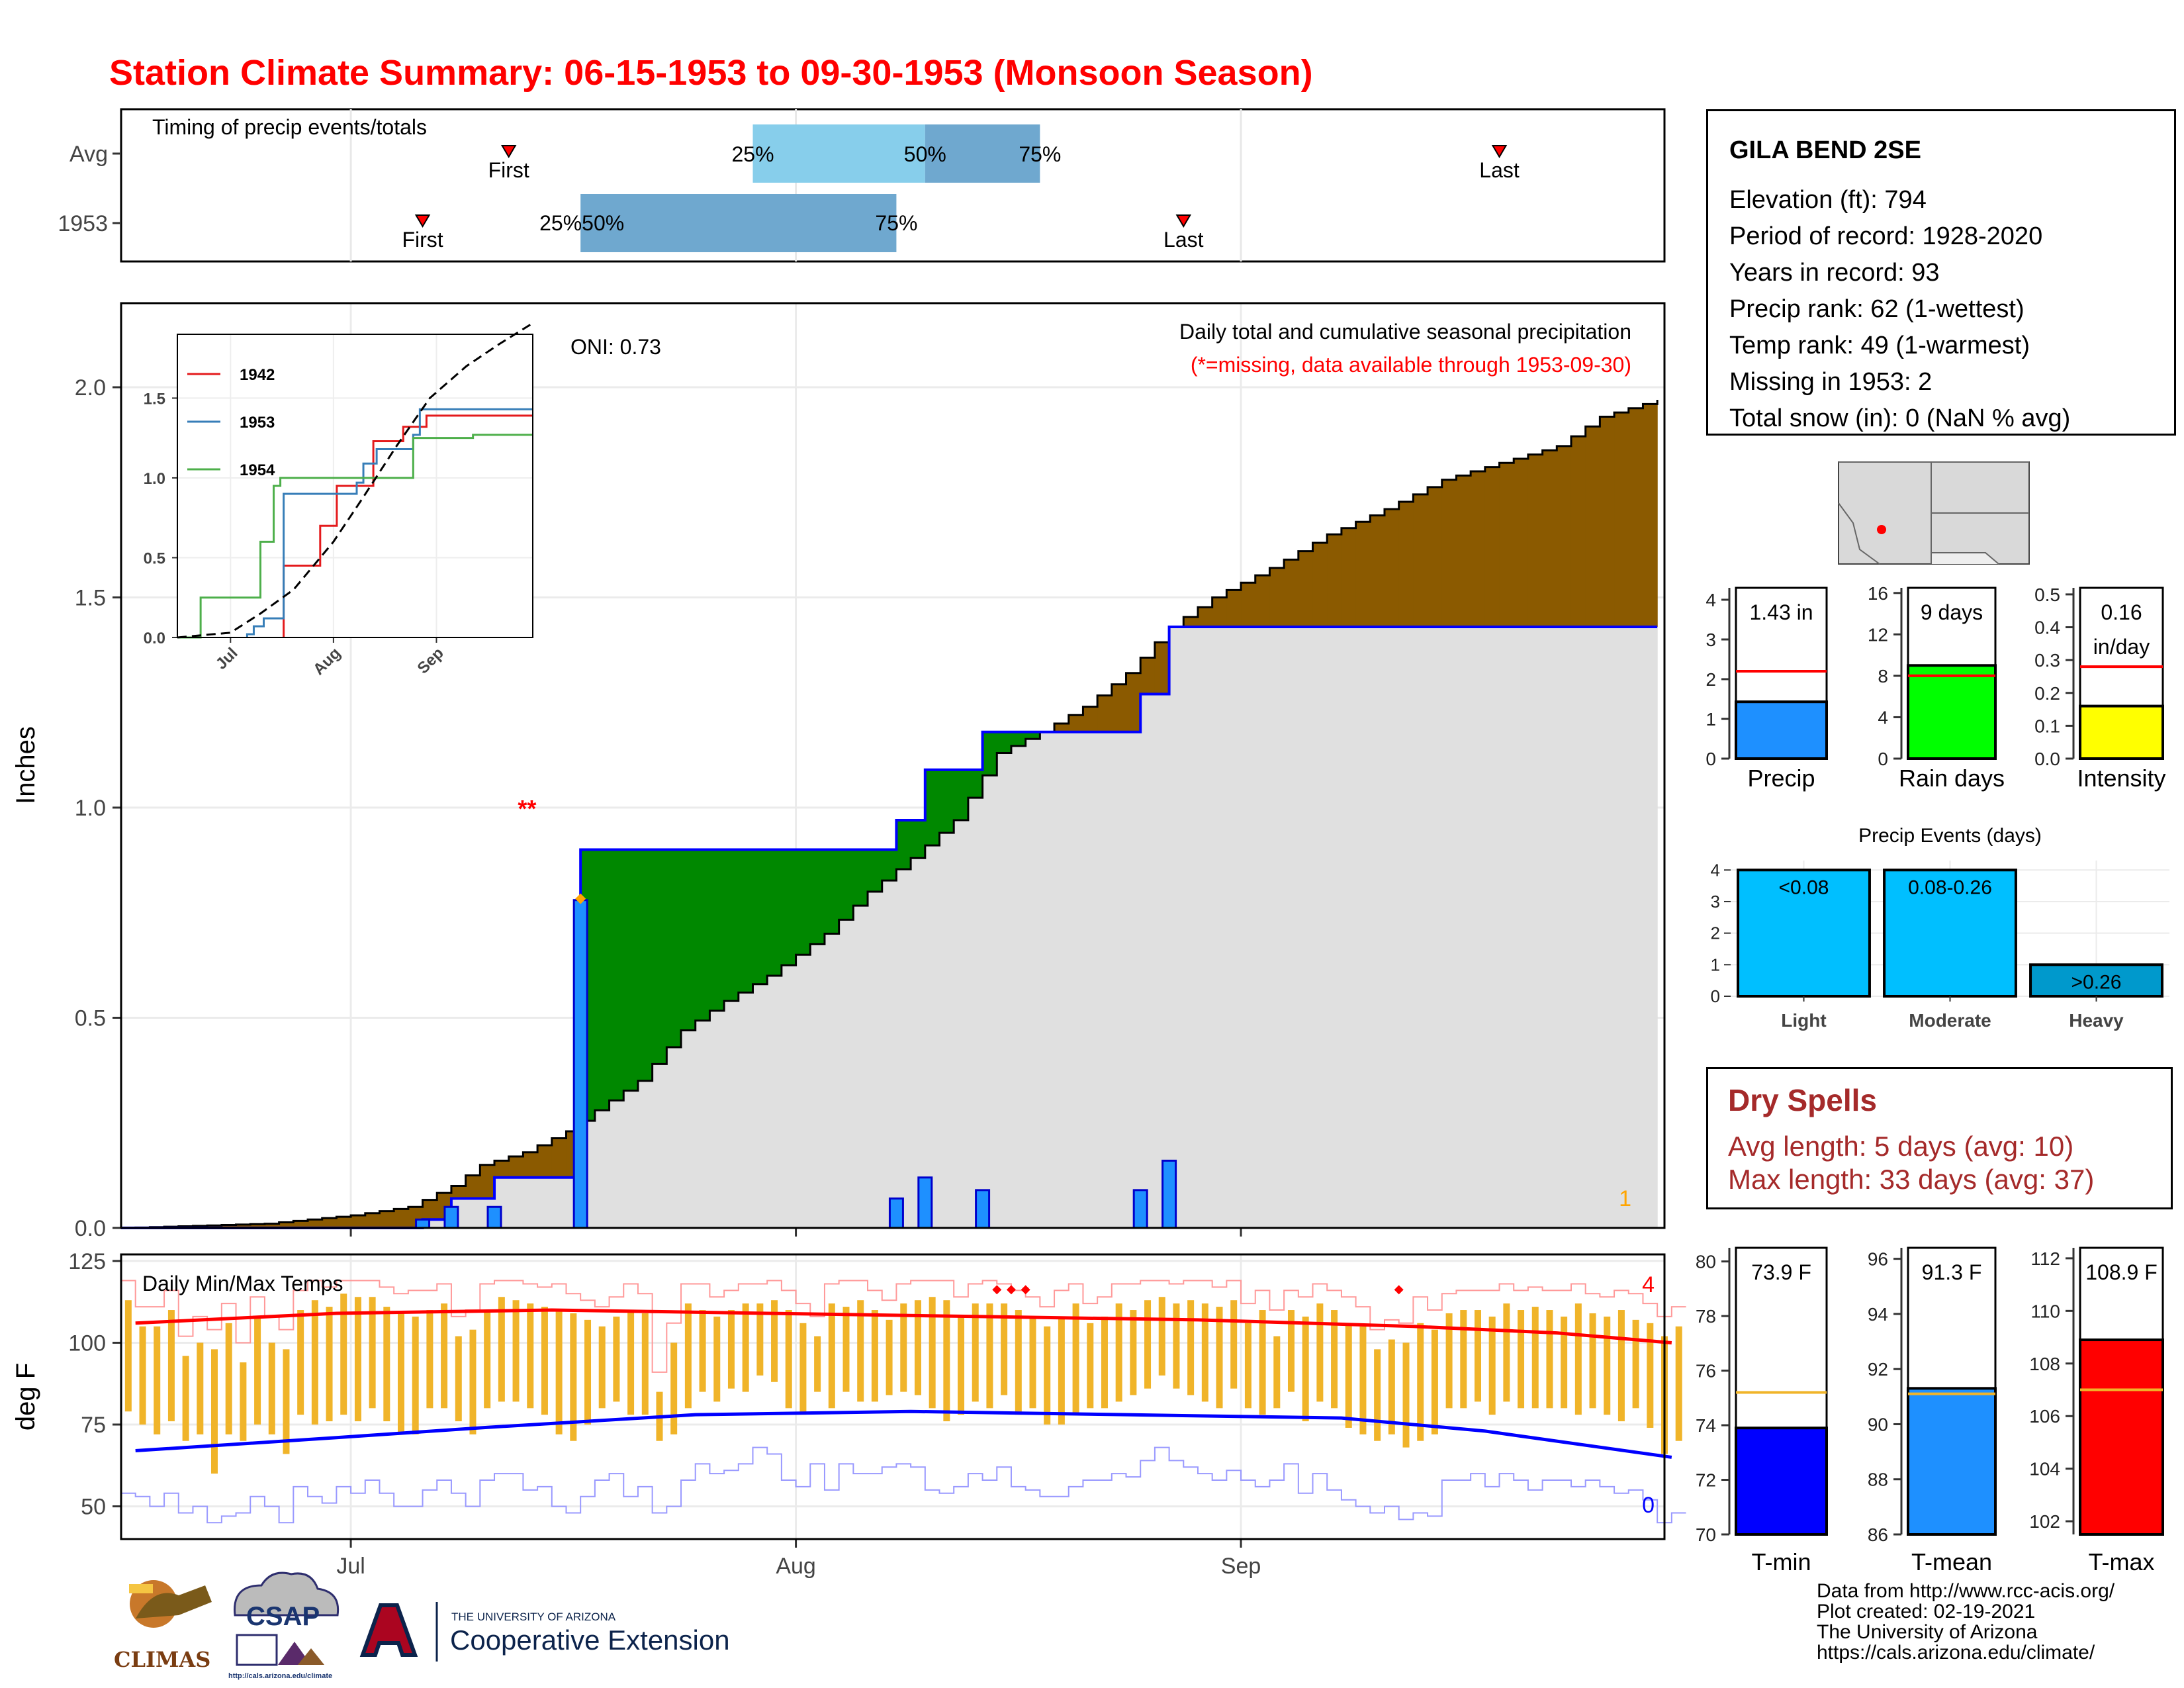  What do you see at coordinates (1499, 151) in the screenshot?
I see `timing-avg-last-marker` at bounding box center [1499, 151].